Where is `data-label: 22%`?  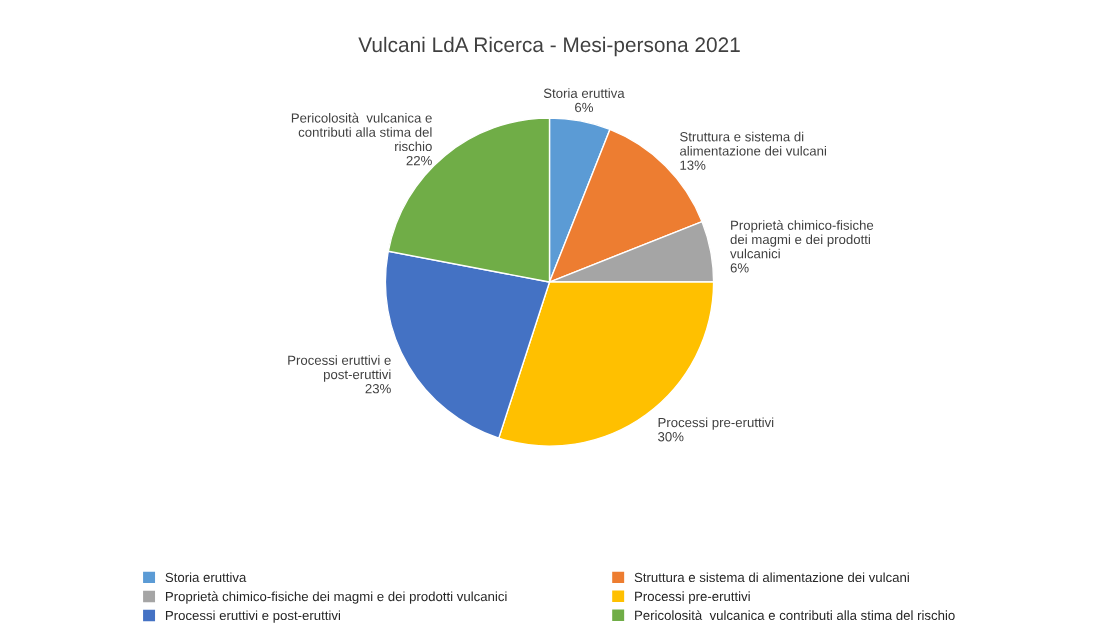 data-label: 22% is located at coordinates (419, 160).